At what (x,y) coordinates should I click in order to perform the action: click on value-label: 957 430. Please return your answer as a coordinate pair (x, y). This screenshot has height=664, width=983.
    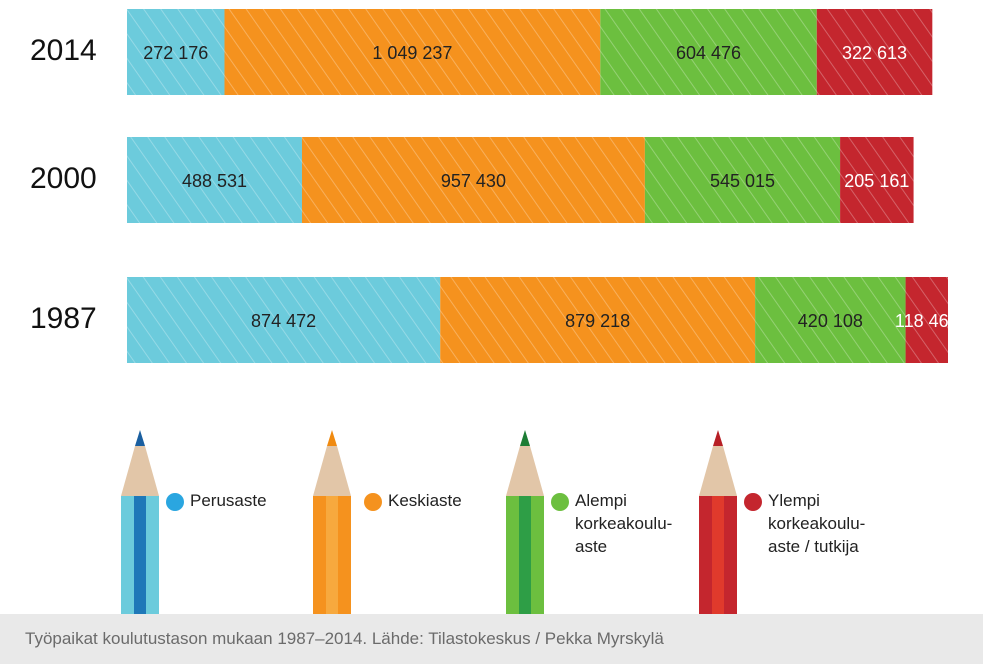
    Looking at the image, I should click on (473, 181).